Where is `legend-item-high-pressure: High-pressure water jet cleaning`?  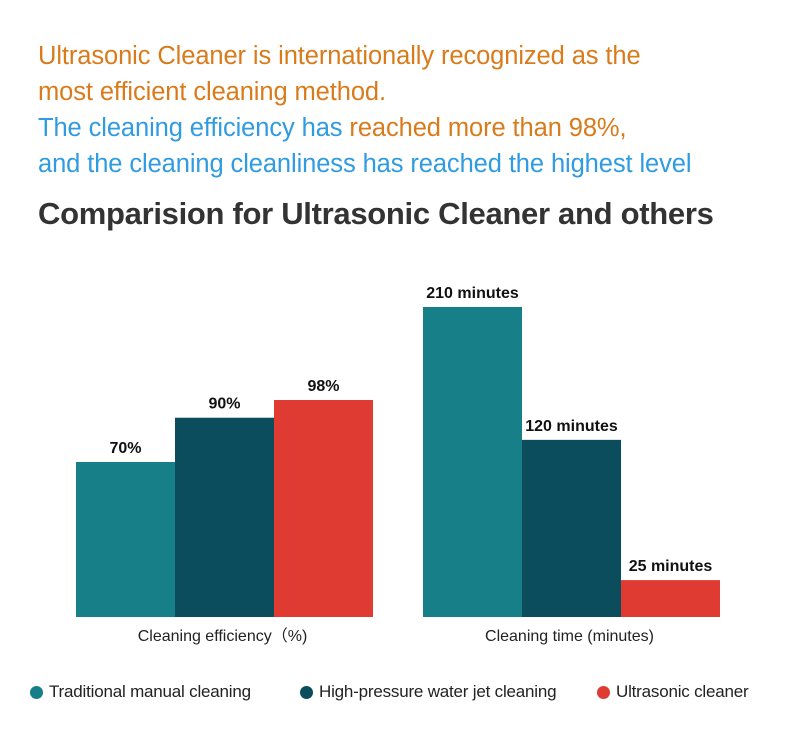 legend-item-high-pressure: High-pressure water jet cleaning is located at coordinates (428, 692).